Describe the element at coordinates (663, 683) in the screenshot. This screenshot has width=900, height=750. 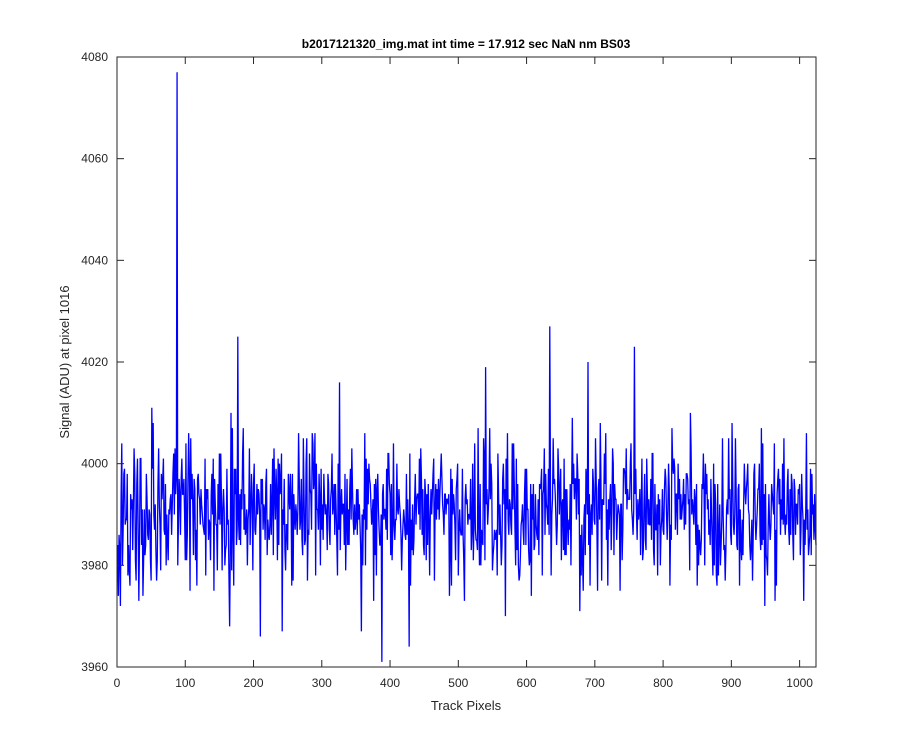
I see `x-tick-label: 800` at that location.